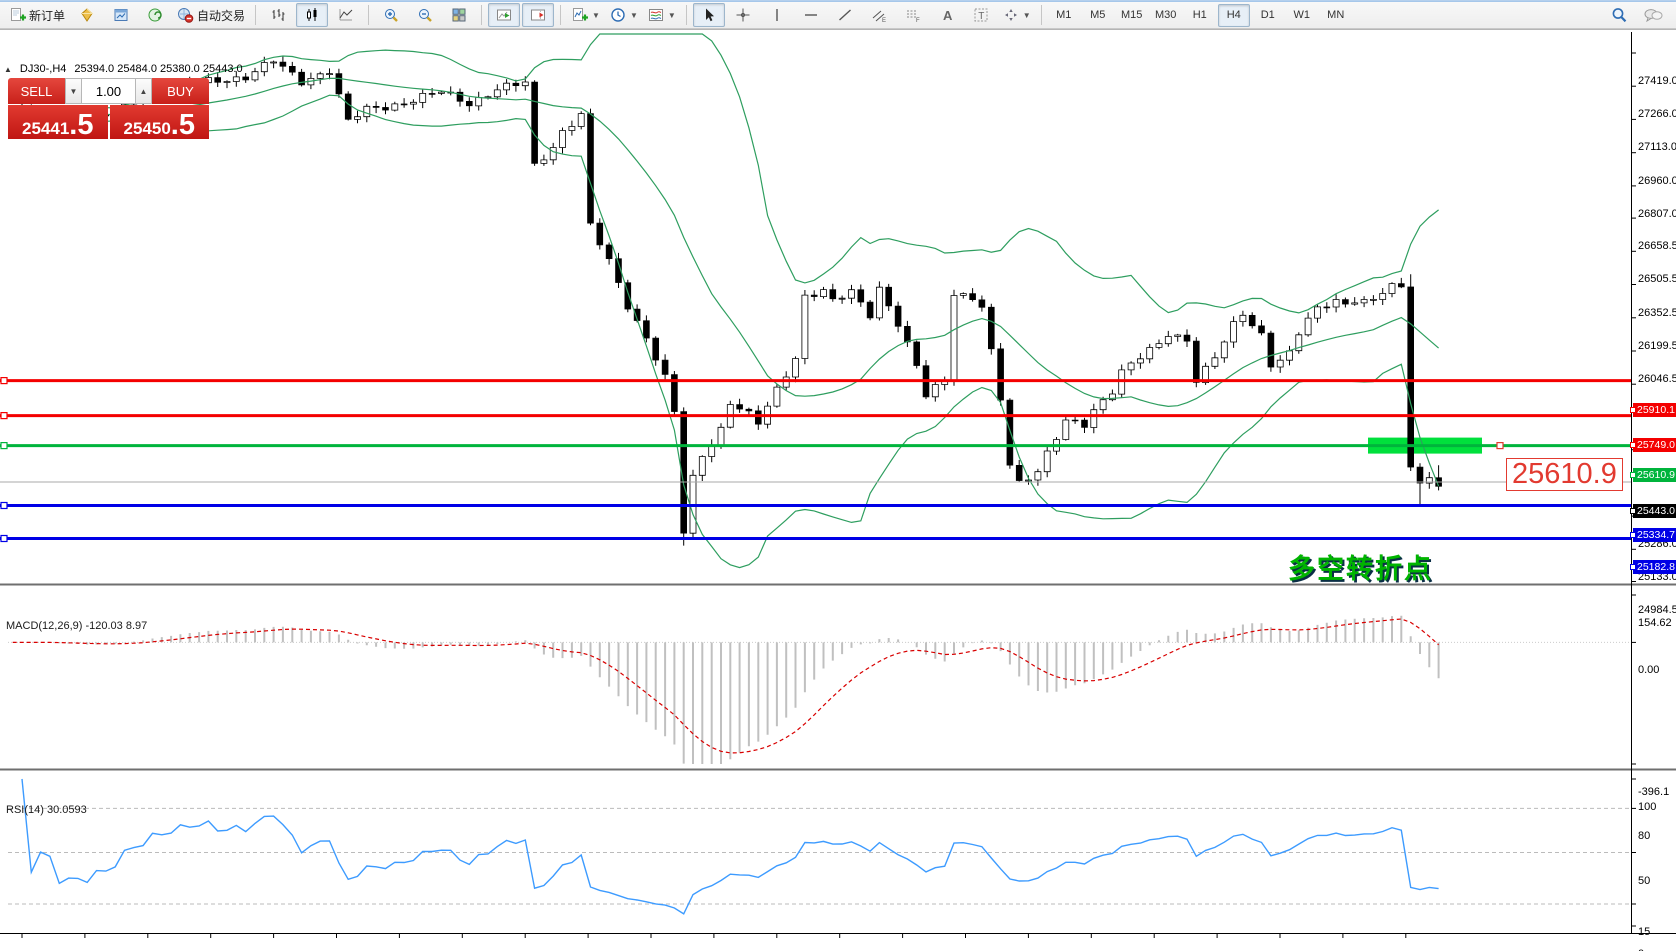  What do you see at coordinates (1657, 81) in the screenshot?
I see `price-tick-label: 27419.0` at bounding box center [1657, 81].